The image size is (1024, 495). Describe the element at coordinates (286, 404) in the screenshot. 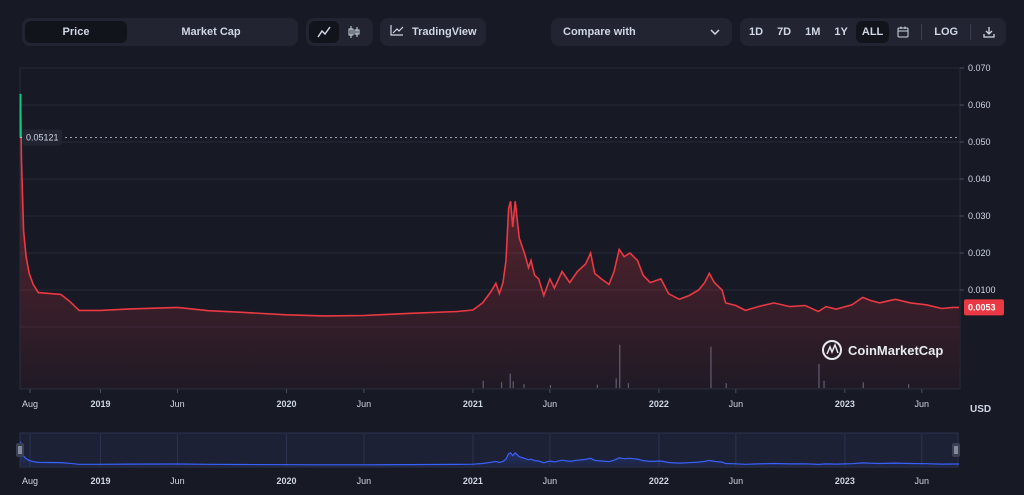

I see `x-tick-label: 2020` at that location.